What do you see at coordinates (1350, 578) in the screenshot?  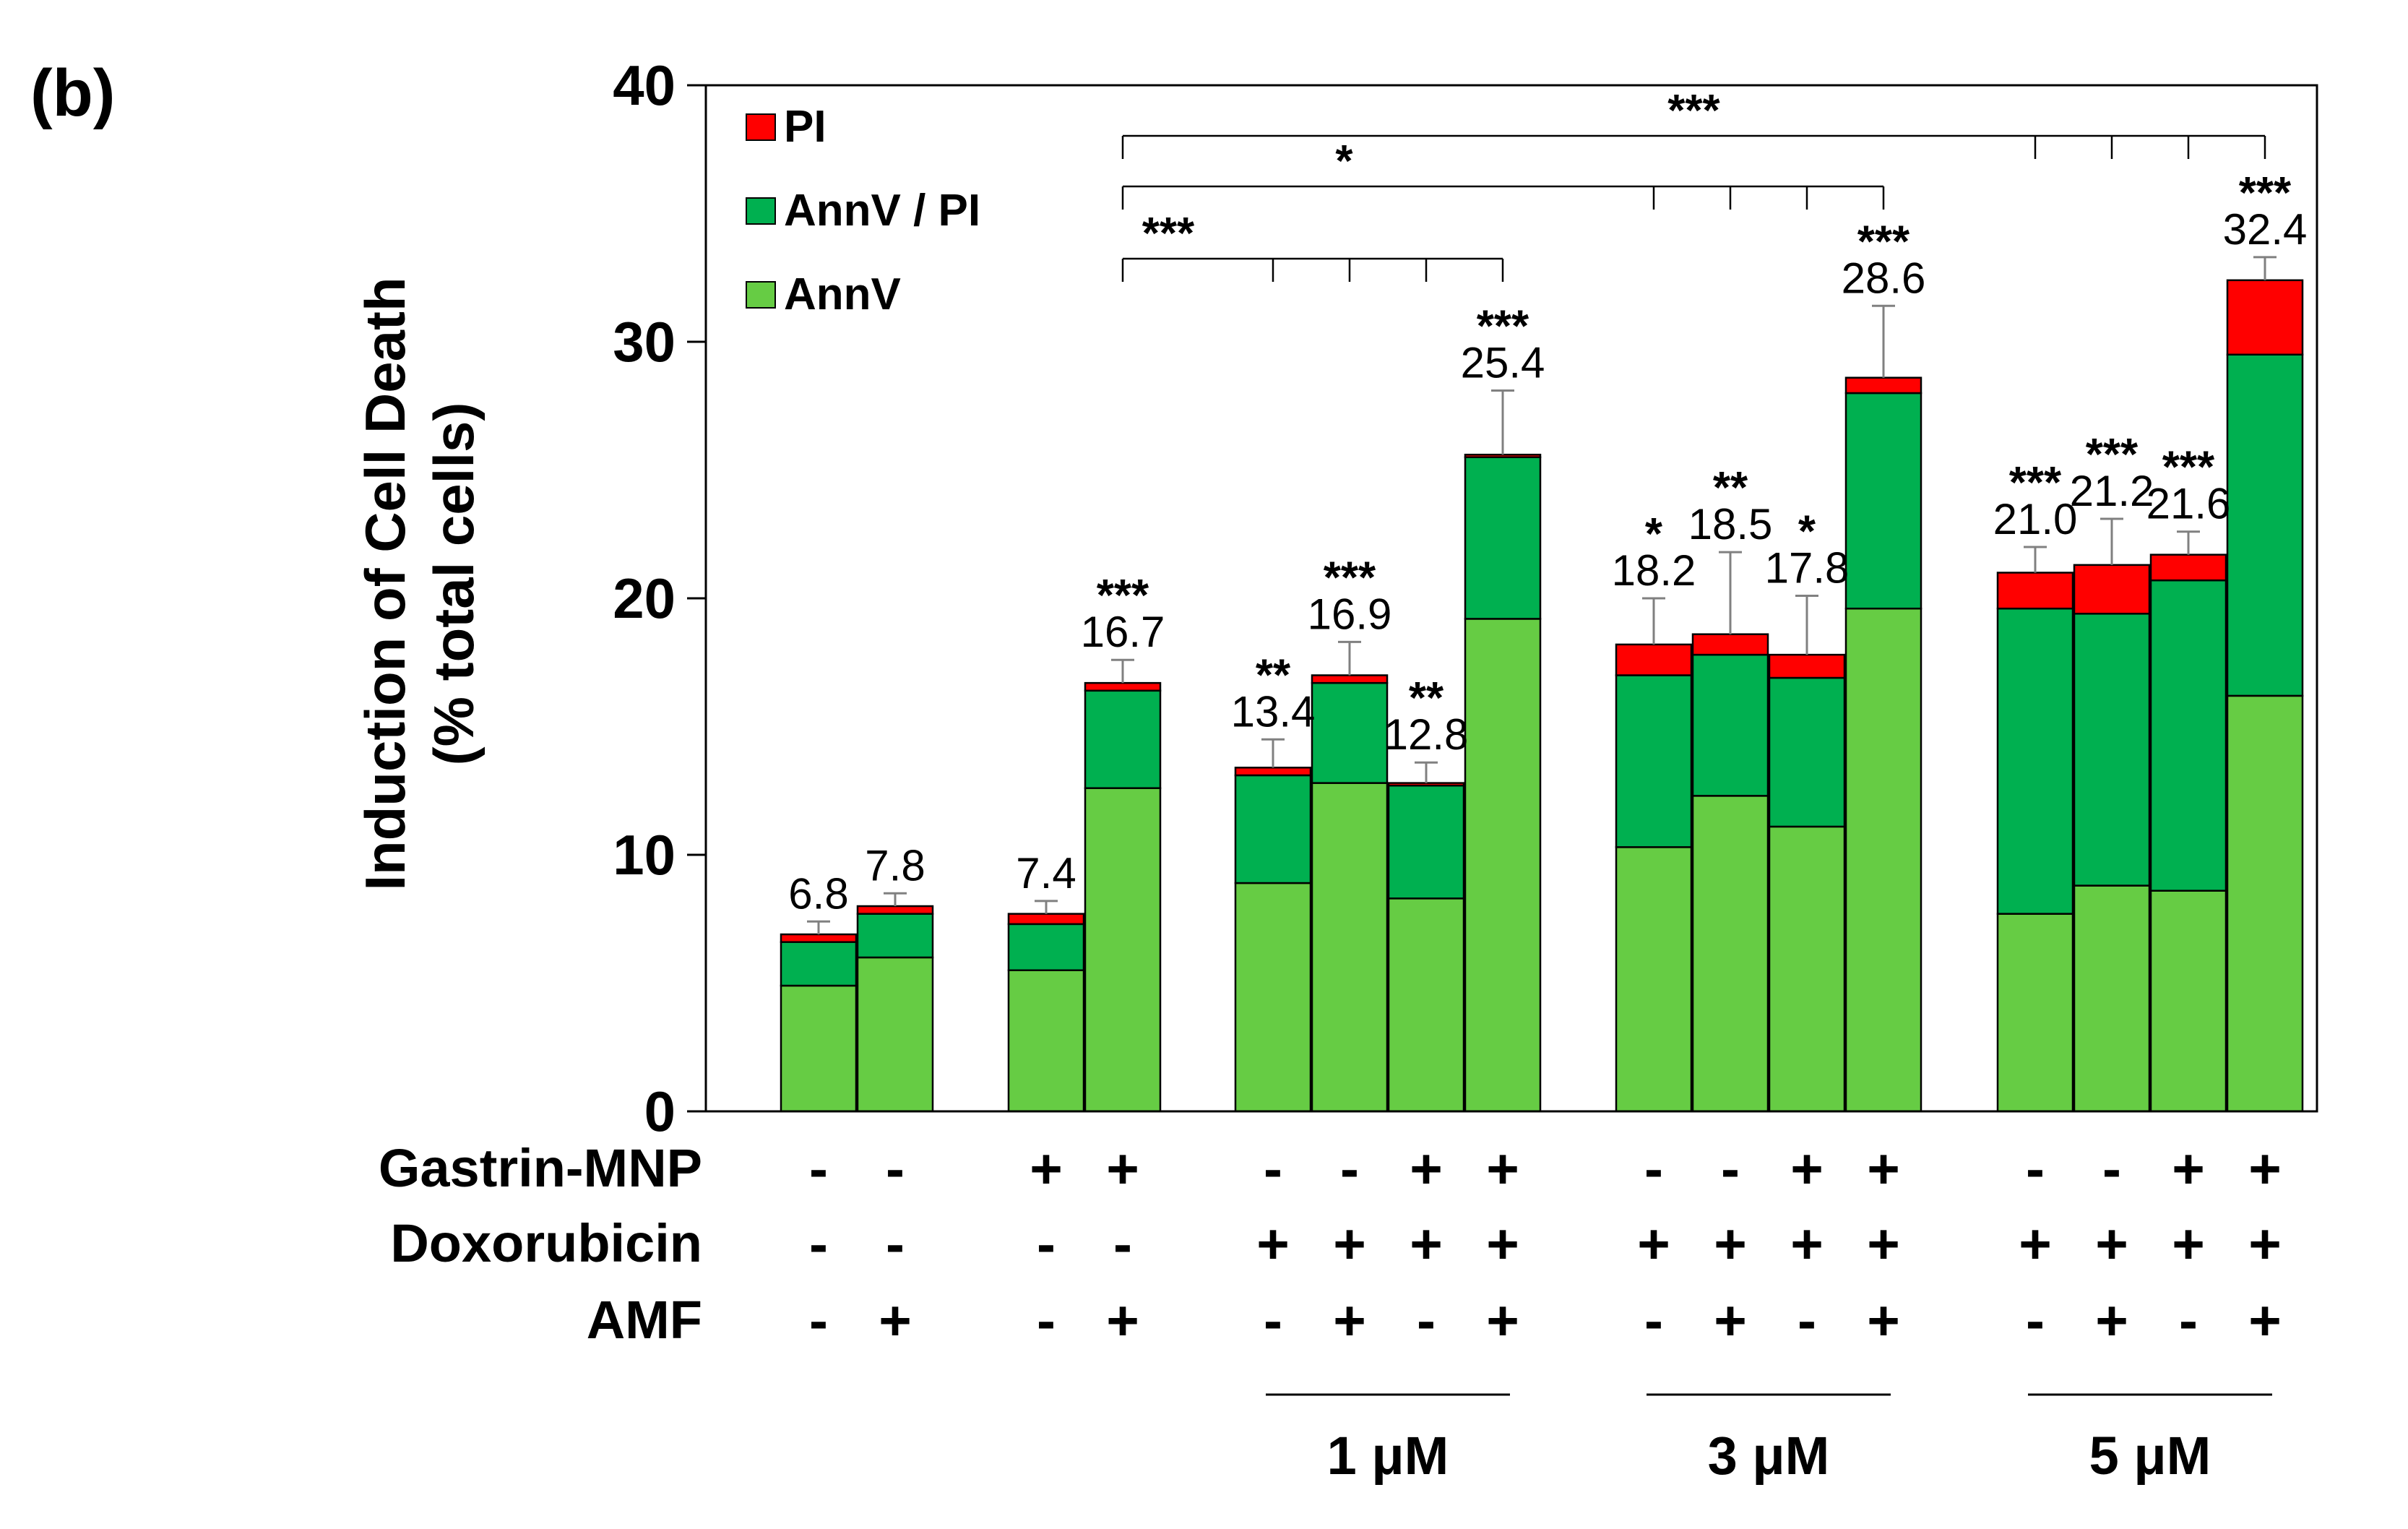 I see `sig-label-5: ***` at bounding box center [1350, 578].